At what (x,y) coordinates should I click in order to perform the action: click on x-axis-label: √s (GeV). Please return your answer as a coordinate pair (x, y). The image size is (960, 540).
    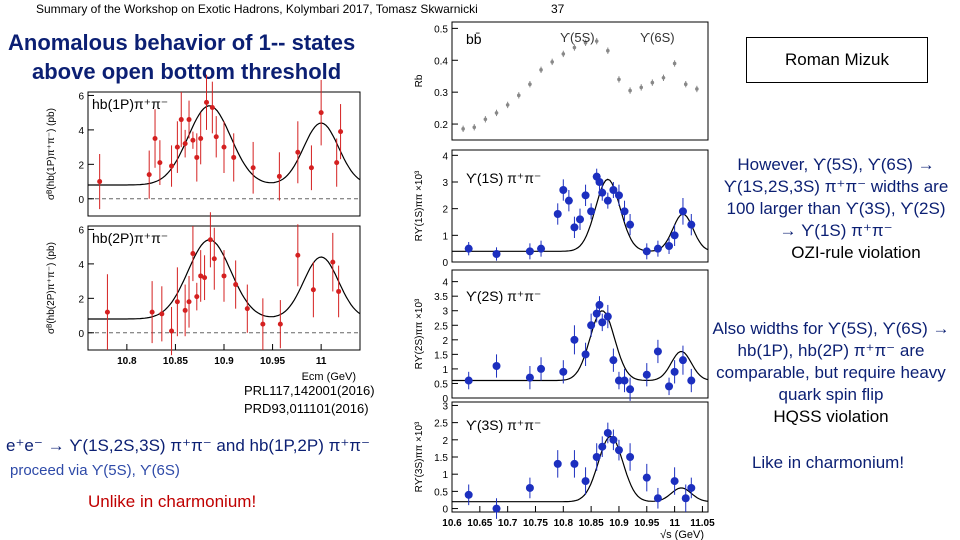
    Looking at the image, I should click on (682, 534).